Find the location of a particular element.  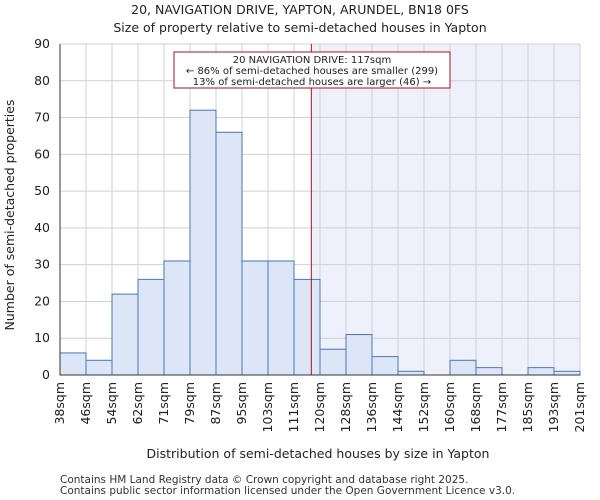

x-tick-label: 185sqm is located at coordinates (527, 407).